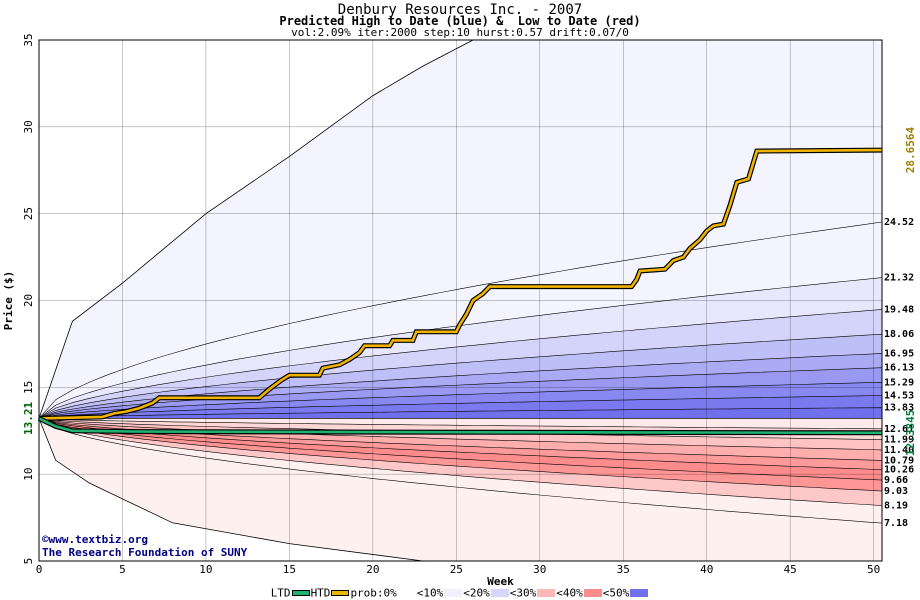 The width and height of the screenshot is (920, 600). I want to click on legend-item-3: <10%, so click(440, 593).